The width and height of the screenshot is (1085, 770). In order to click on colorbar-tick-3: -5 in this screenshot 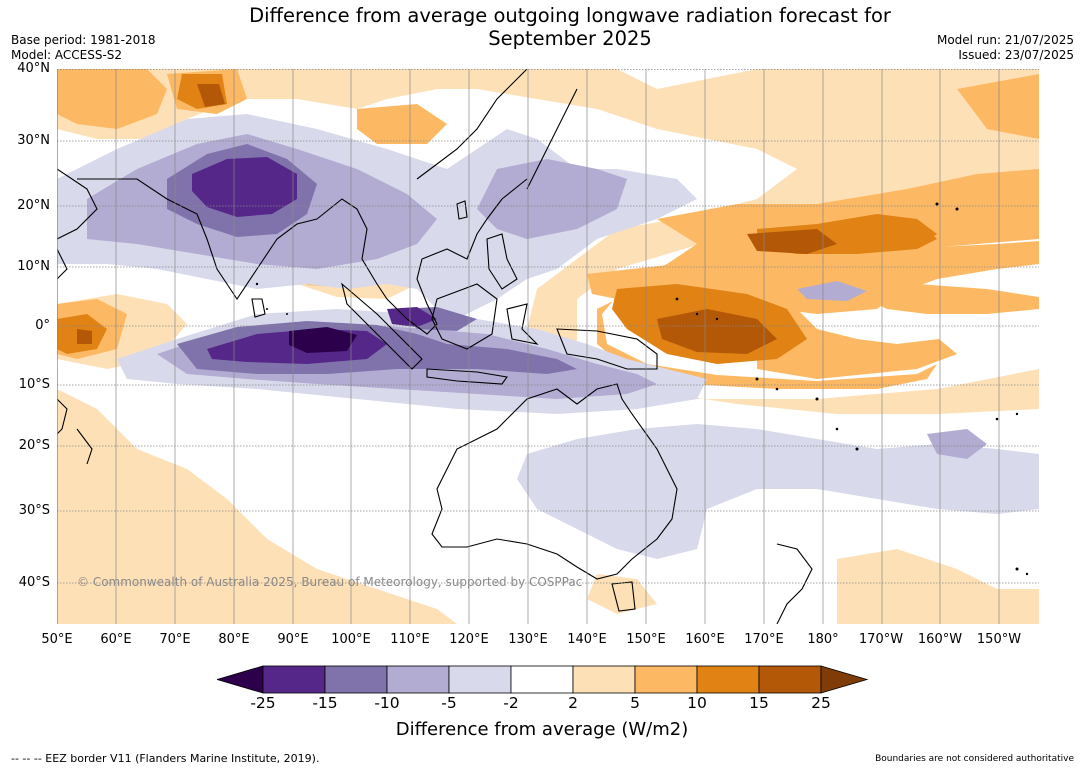, I will do `click(449, 703)`.